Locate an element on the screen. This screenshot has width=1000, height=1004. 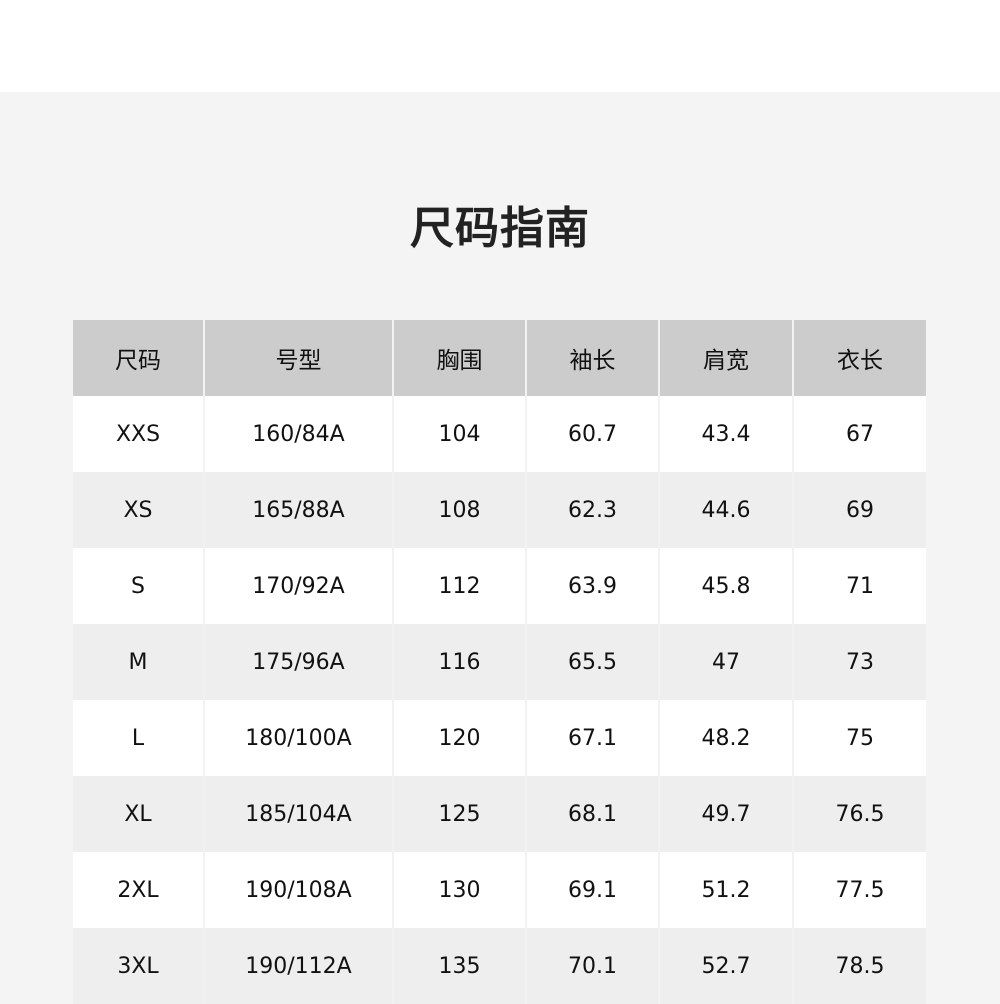
table-cell: 185/104A is located at coordinates (298, 814).